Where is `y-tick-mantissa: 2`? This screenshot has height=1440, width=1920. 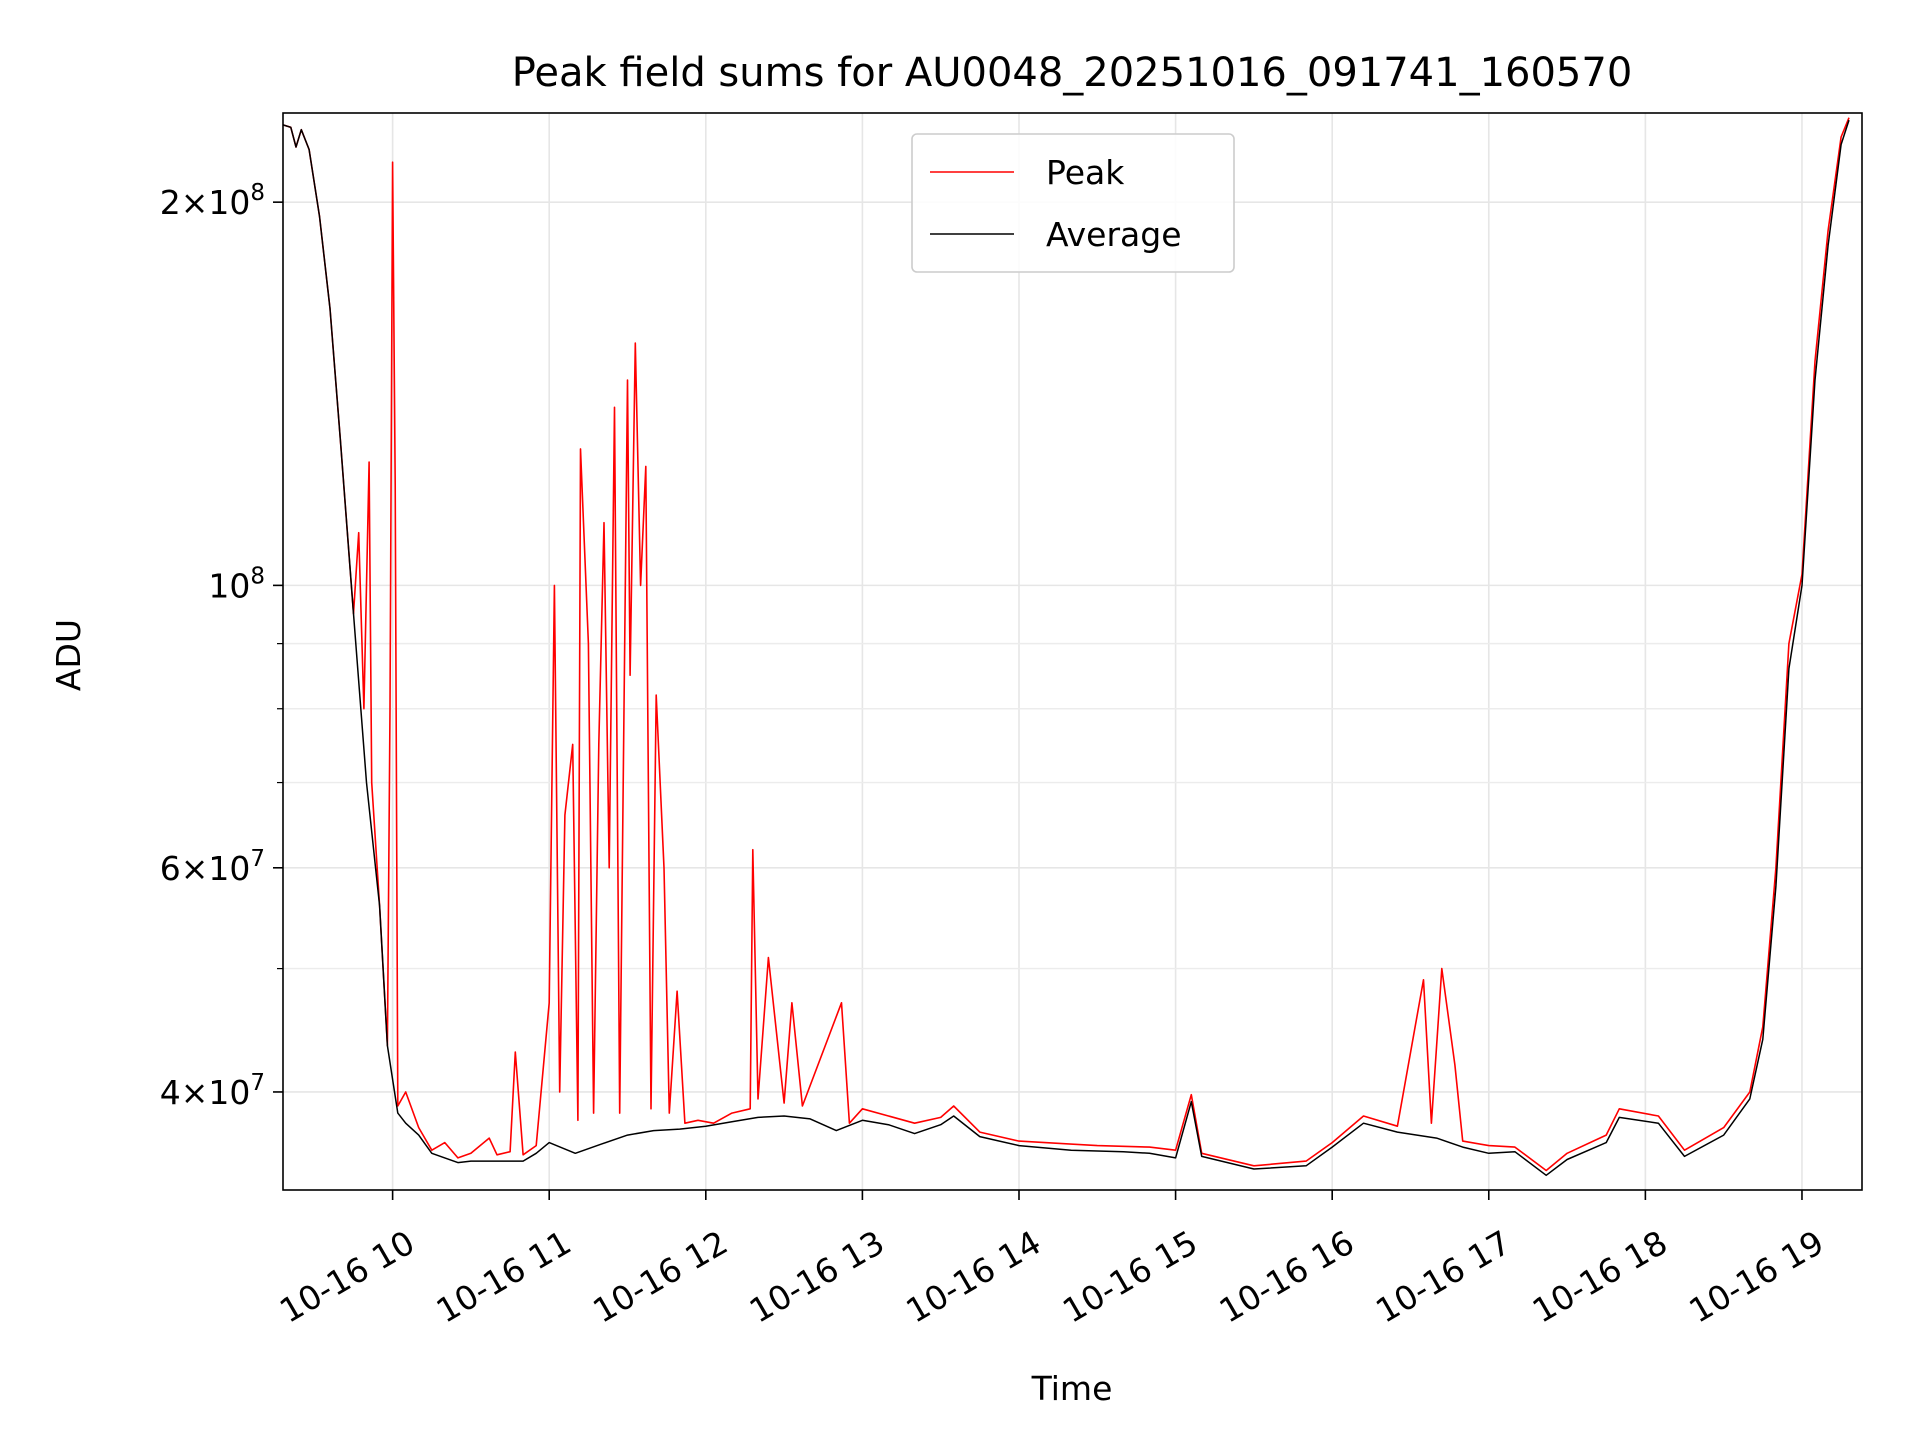 y-tick-mantissa: 2 is located at coordinates (170, 202).